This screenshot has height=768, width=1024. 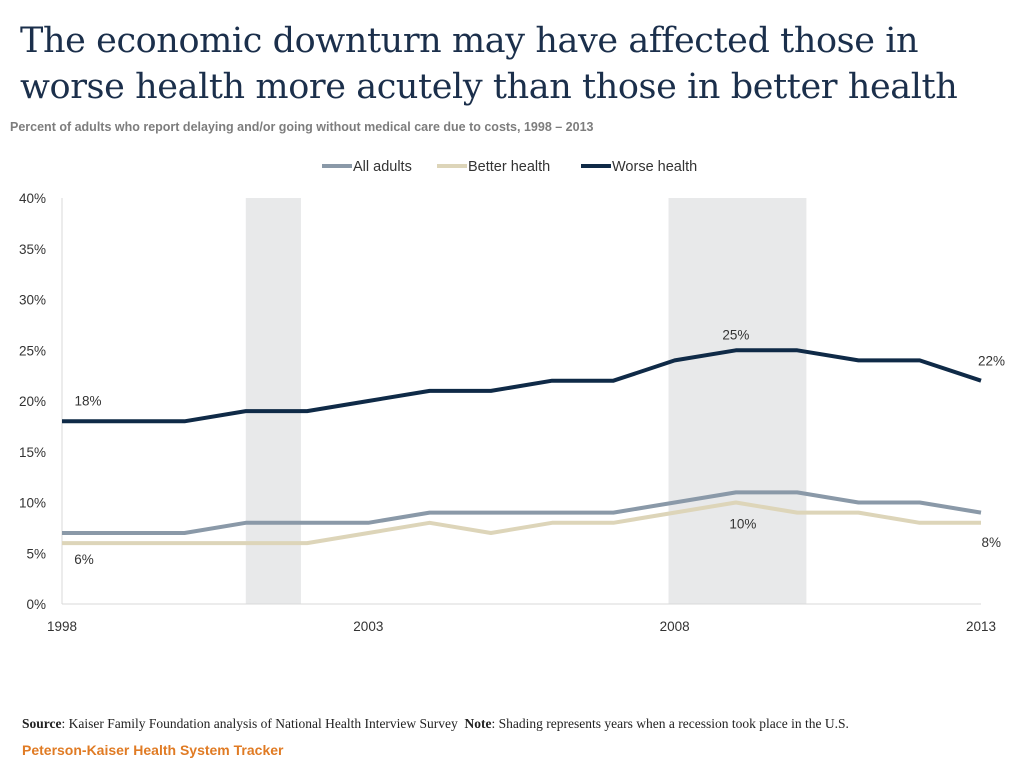 What do you see at coordinates (32, 249) in the screenshot?
I see `y-tick-label: 35%` at bounding box center [32, 249].